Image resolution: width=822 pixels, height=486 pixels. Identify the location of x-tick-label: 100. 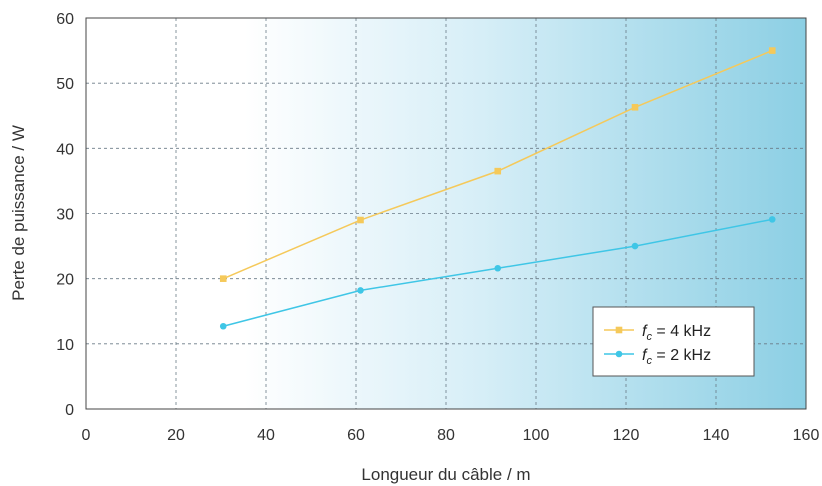
(536, 435).